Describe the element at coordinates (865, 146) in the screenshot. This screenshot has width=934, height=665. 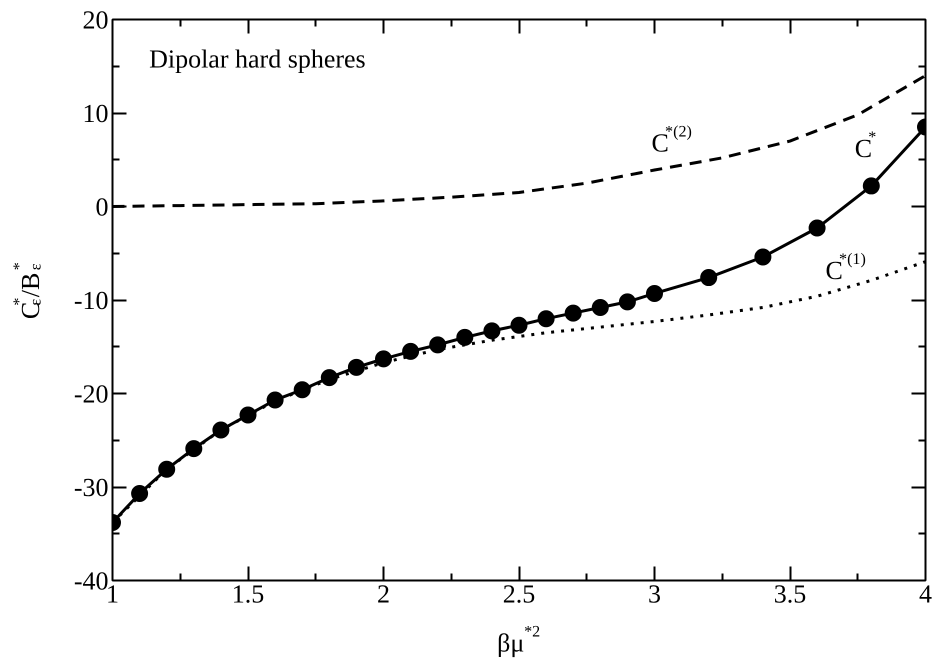
I see `annotation: C*` at that location.